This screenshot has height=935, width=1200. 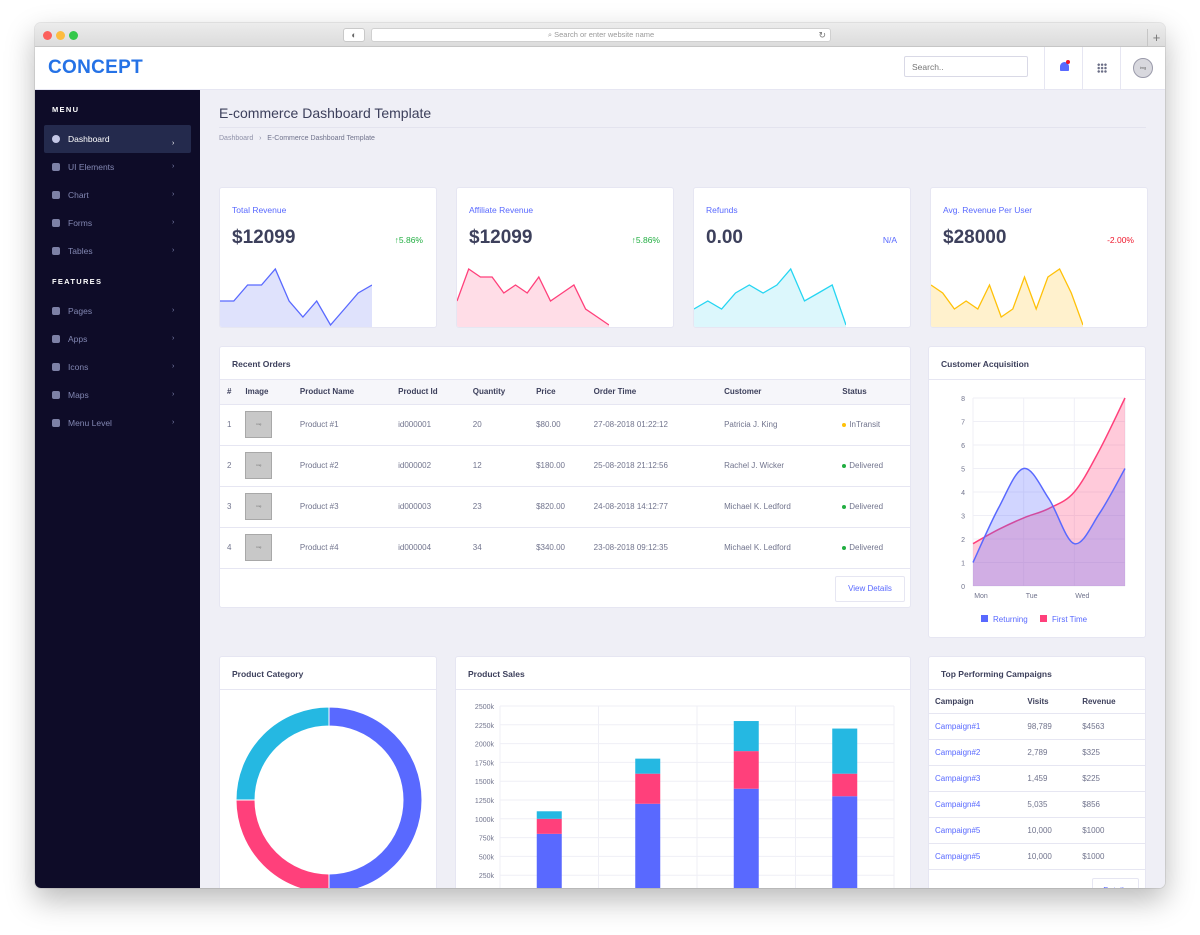 I want to click on sidebar-item-maps: Maps ›, so click(x=117, y=395).